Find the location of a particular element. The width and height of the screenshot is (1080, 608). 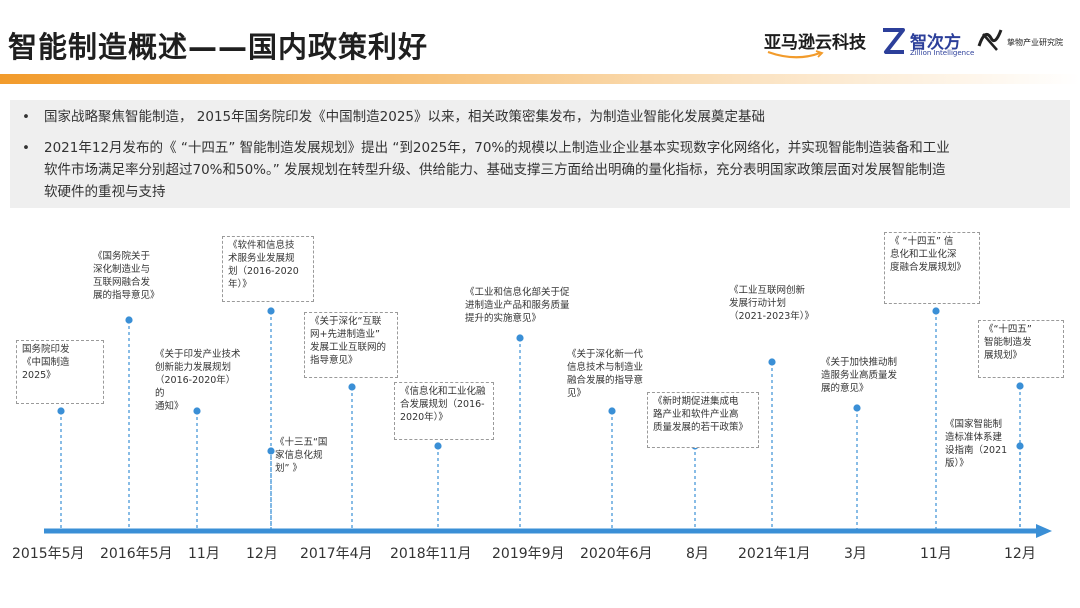

timeline-tick-label: 3月 is located at coordinates (855, 554).